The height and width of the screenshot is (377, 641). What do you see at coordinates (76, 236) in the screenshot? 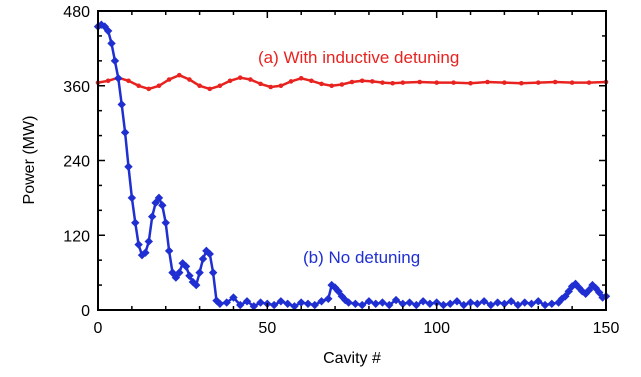
I see `y-tick-label-120: 120` at bounding box center [76, 236].